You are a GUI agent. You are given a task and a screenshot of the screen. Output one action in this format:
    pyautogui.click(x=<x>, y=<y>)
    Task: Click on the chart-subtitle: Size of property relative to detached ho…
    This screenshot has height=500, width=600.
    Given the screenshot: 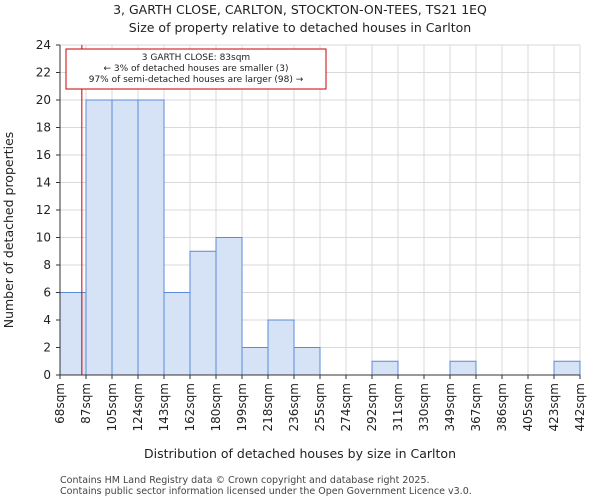 What is the action you would take?
    pyautogui.click(x=300, y=27)
    